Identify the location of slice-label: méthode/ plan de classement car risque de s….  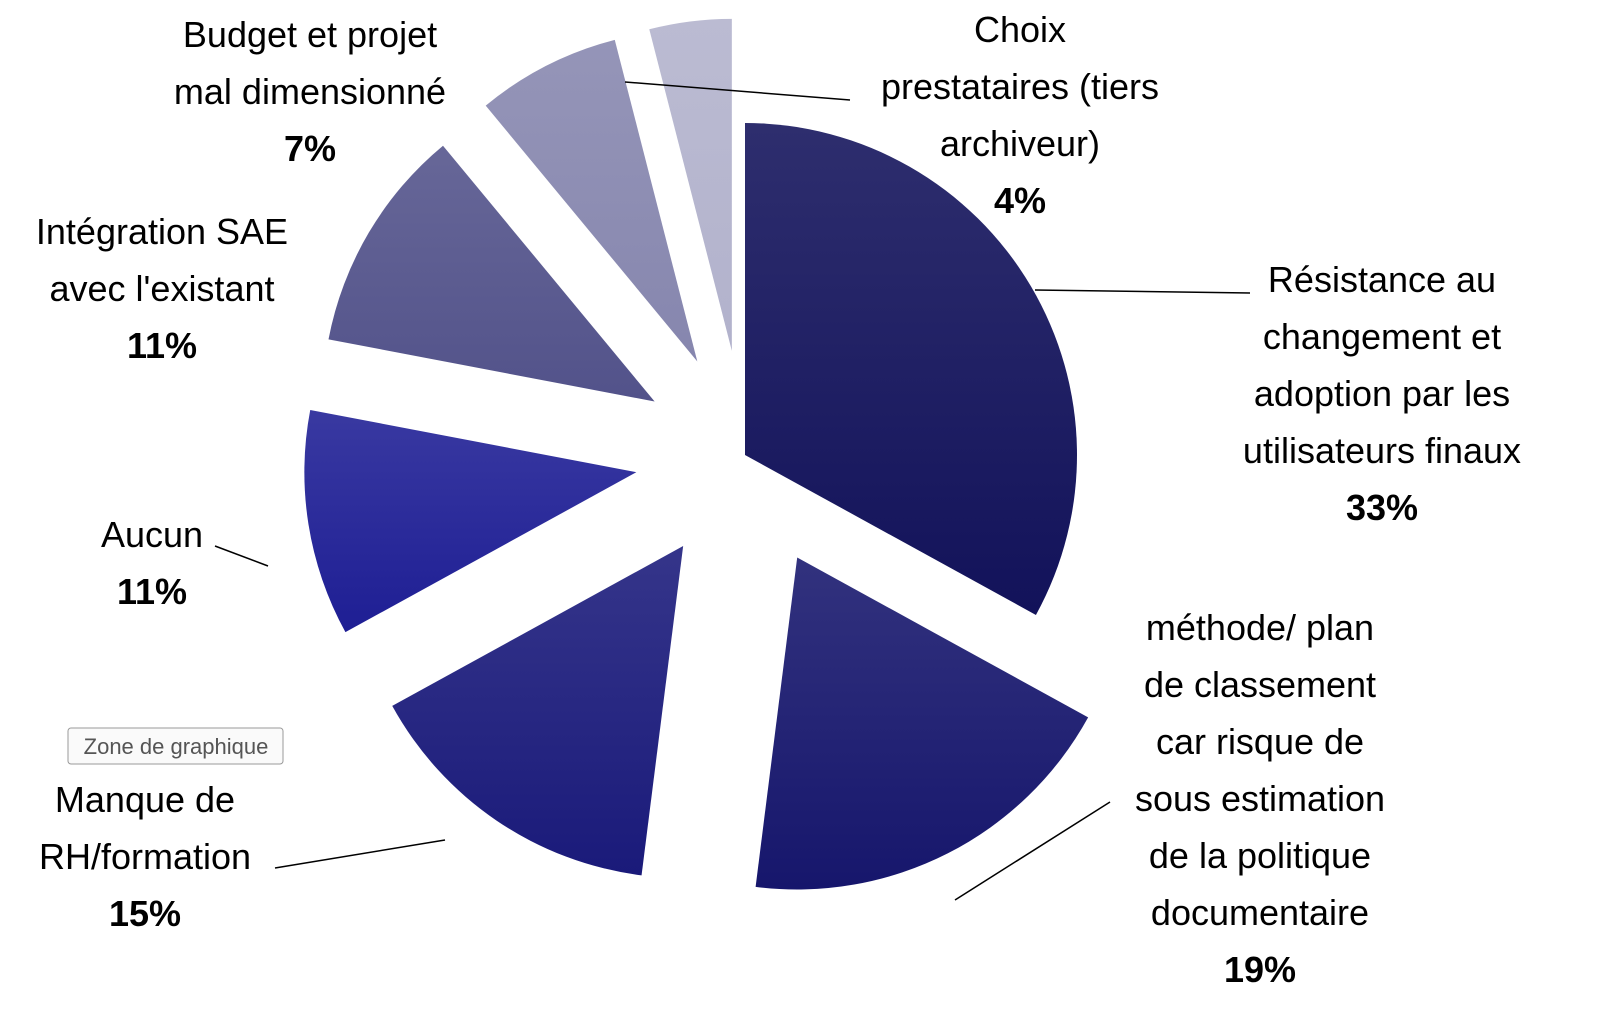
(1260, 770).